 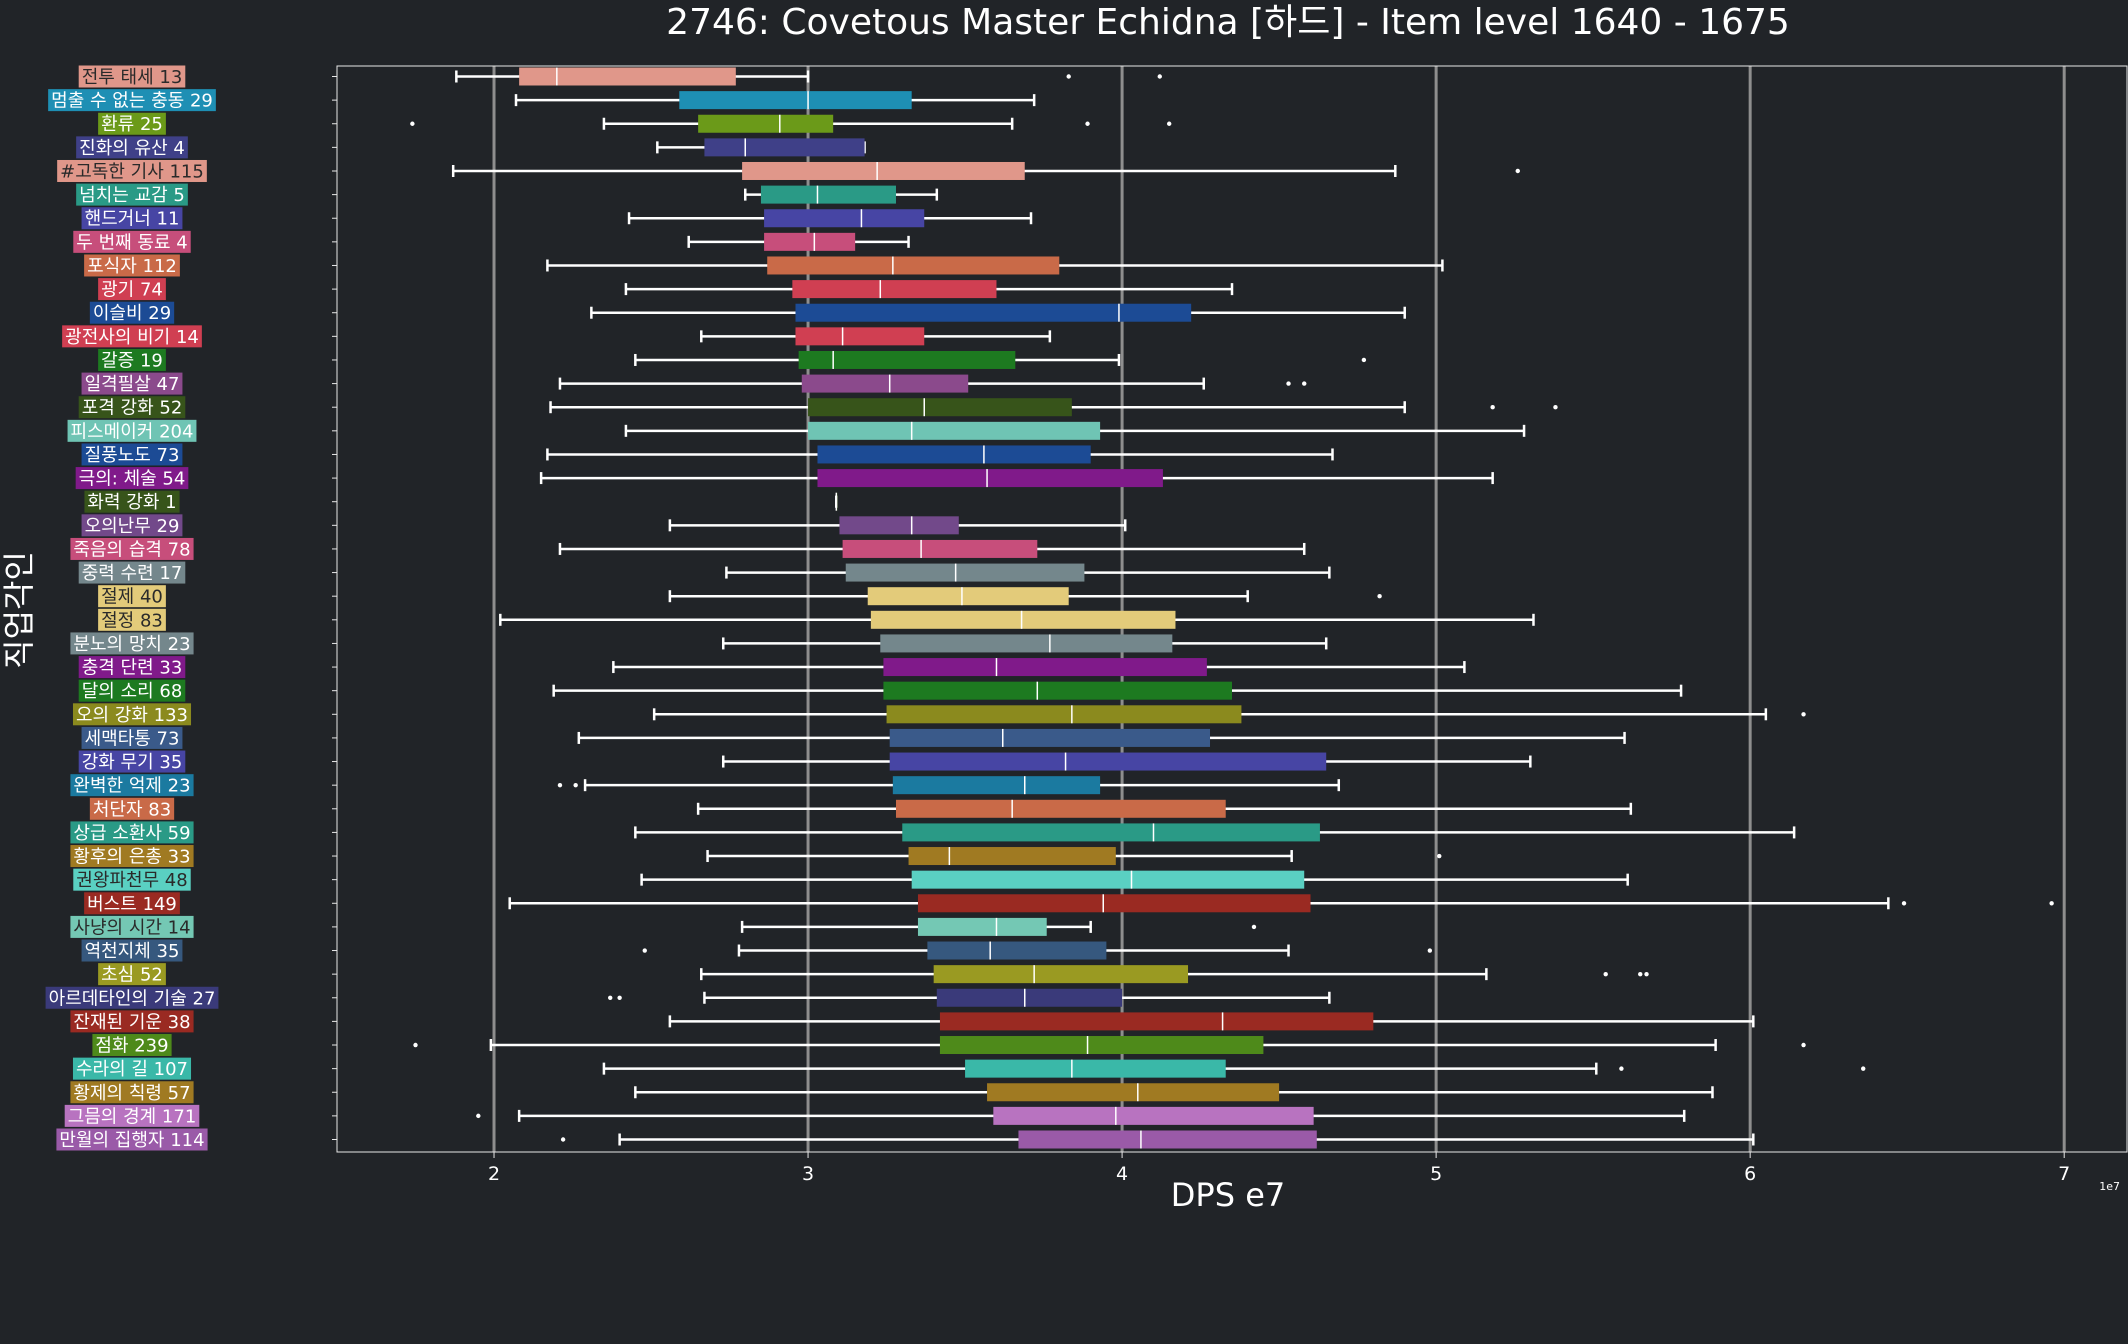 I want to click on category-label: 포격 강화 52, so click(x=132, y=407).